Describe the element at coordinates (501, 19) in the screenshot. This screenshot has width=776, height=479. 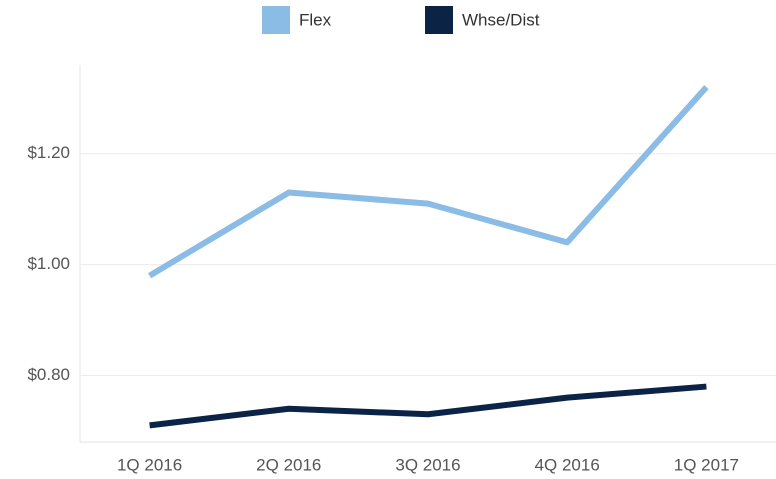
I see `legend-label: Whse/Dist` at that location.